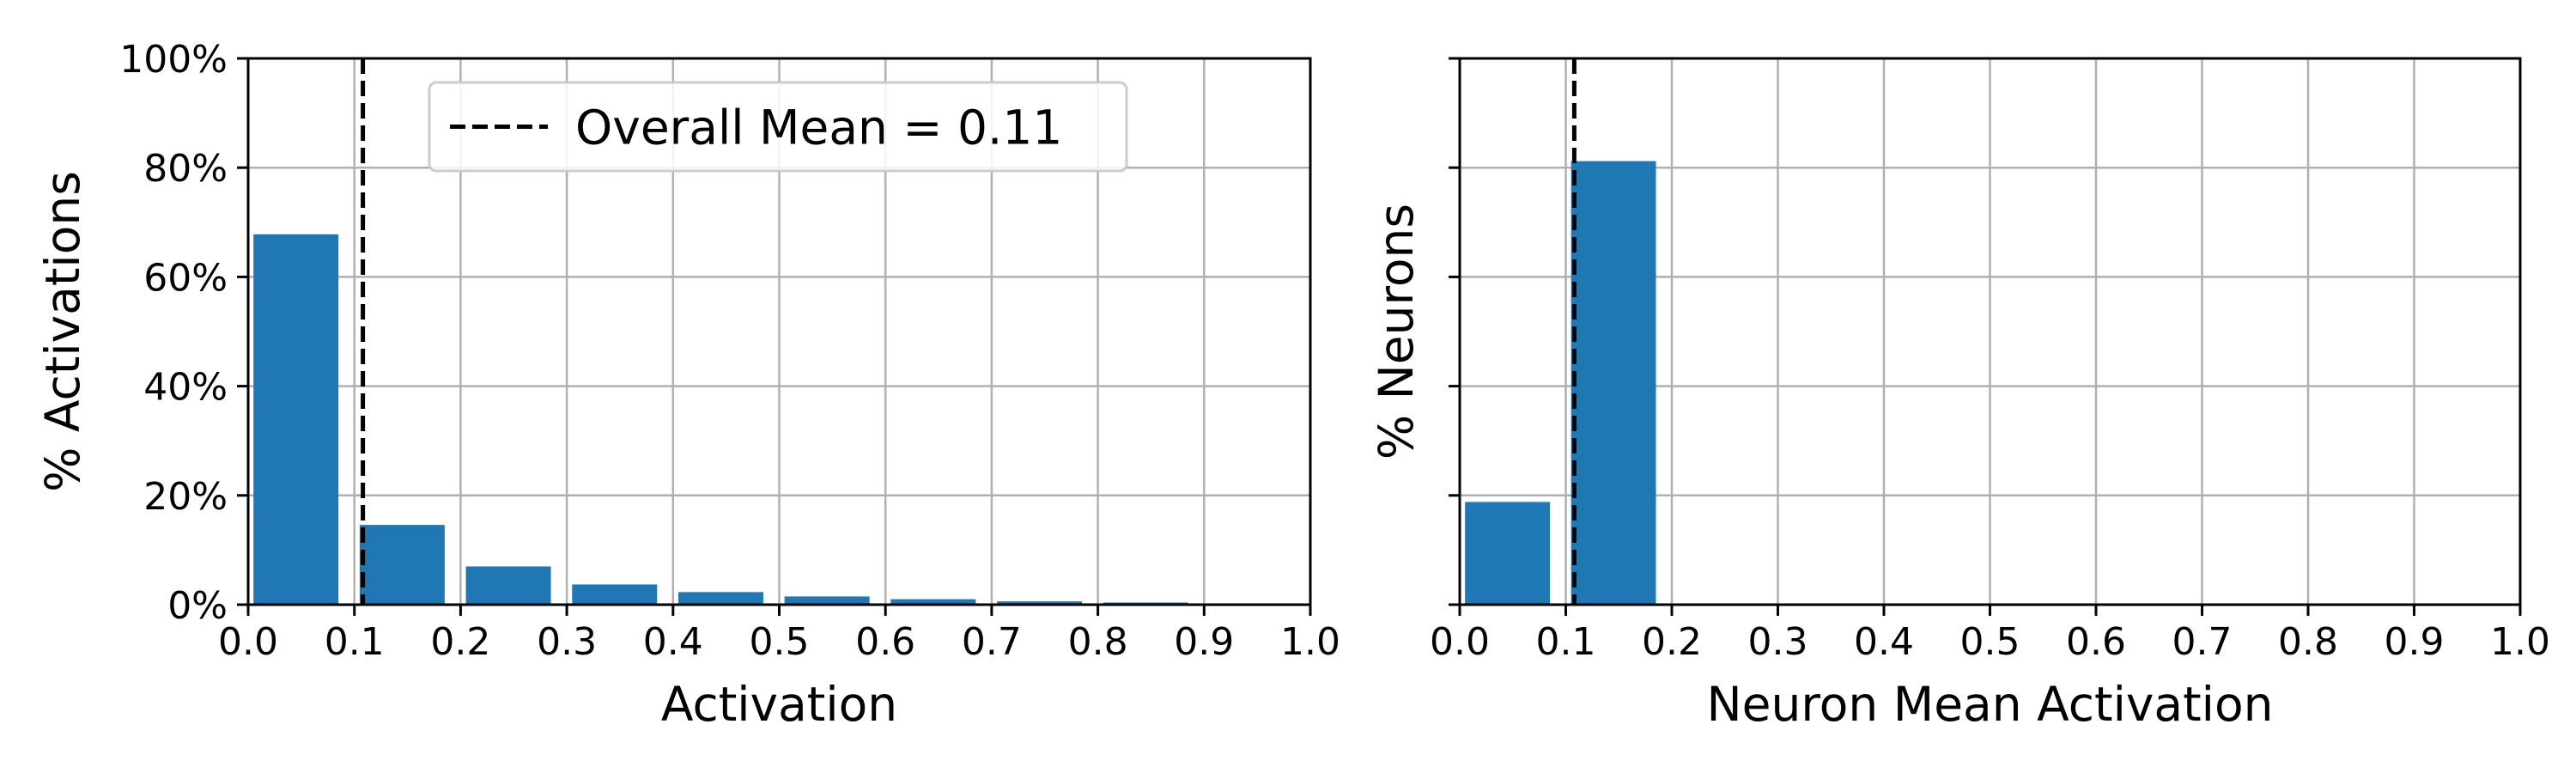 Image resolution: width=2576 pixels, height=773 pixels. I want to click on legend: Overall Mean = 0.11, so click(778, 127).